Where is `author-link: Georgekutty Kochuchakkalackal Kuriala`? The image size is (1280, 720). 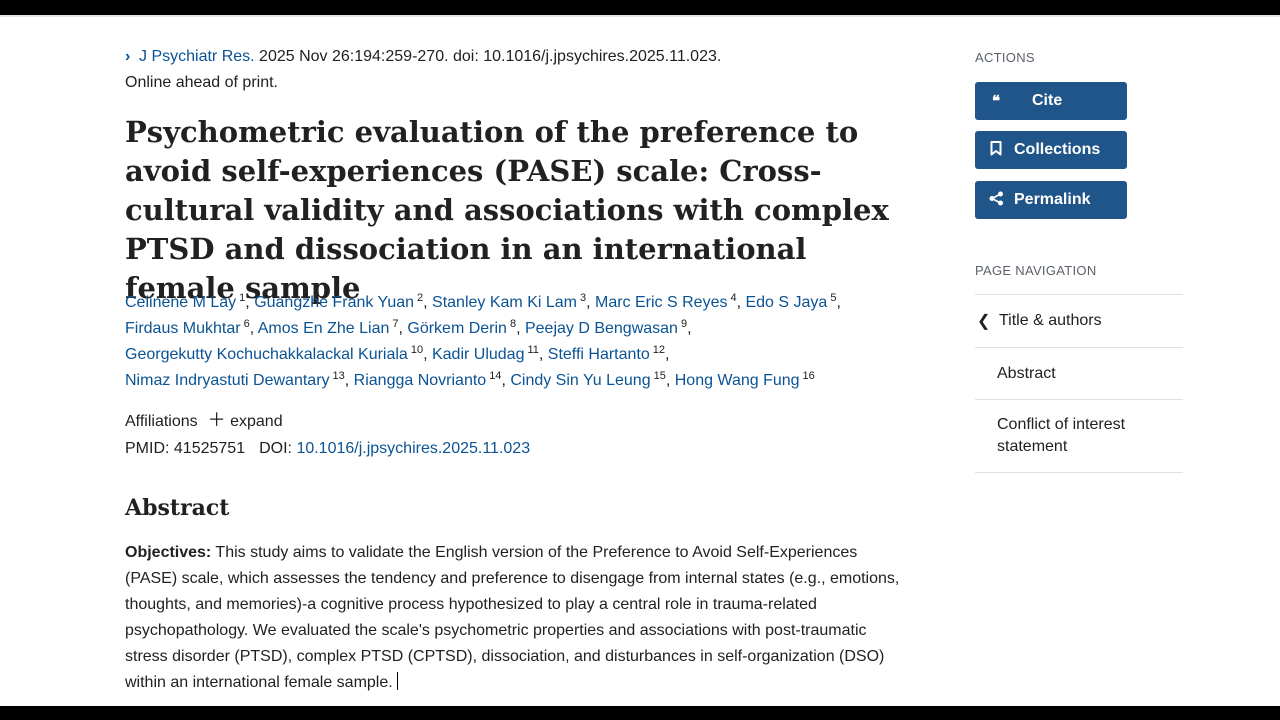
author-link: Georgekutty Kochuchakkalackal Kuriala is located at coordinates (266, 354).